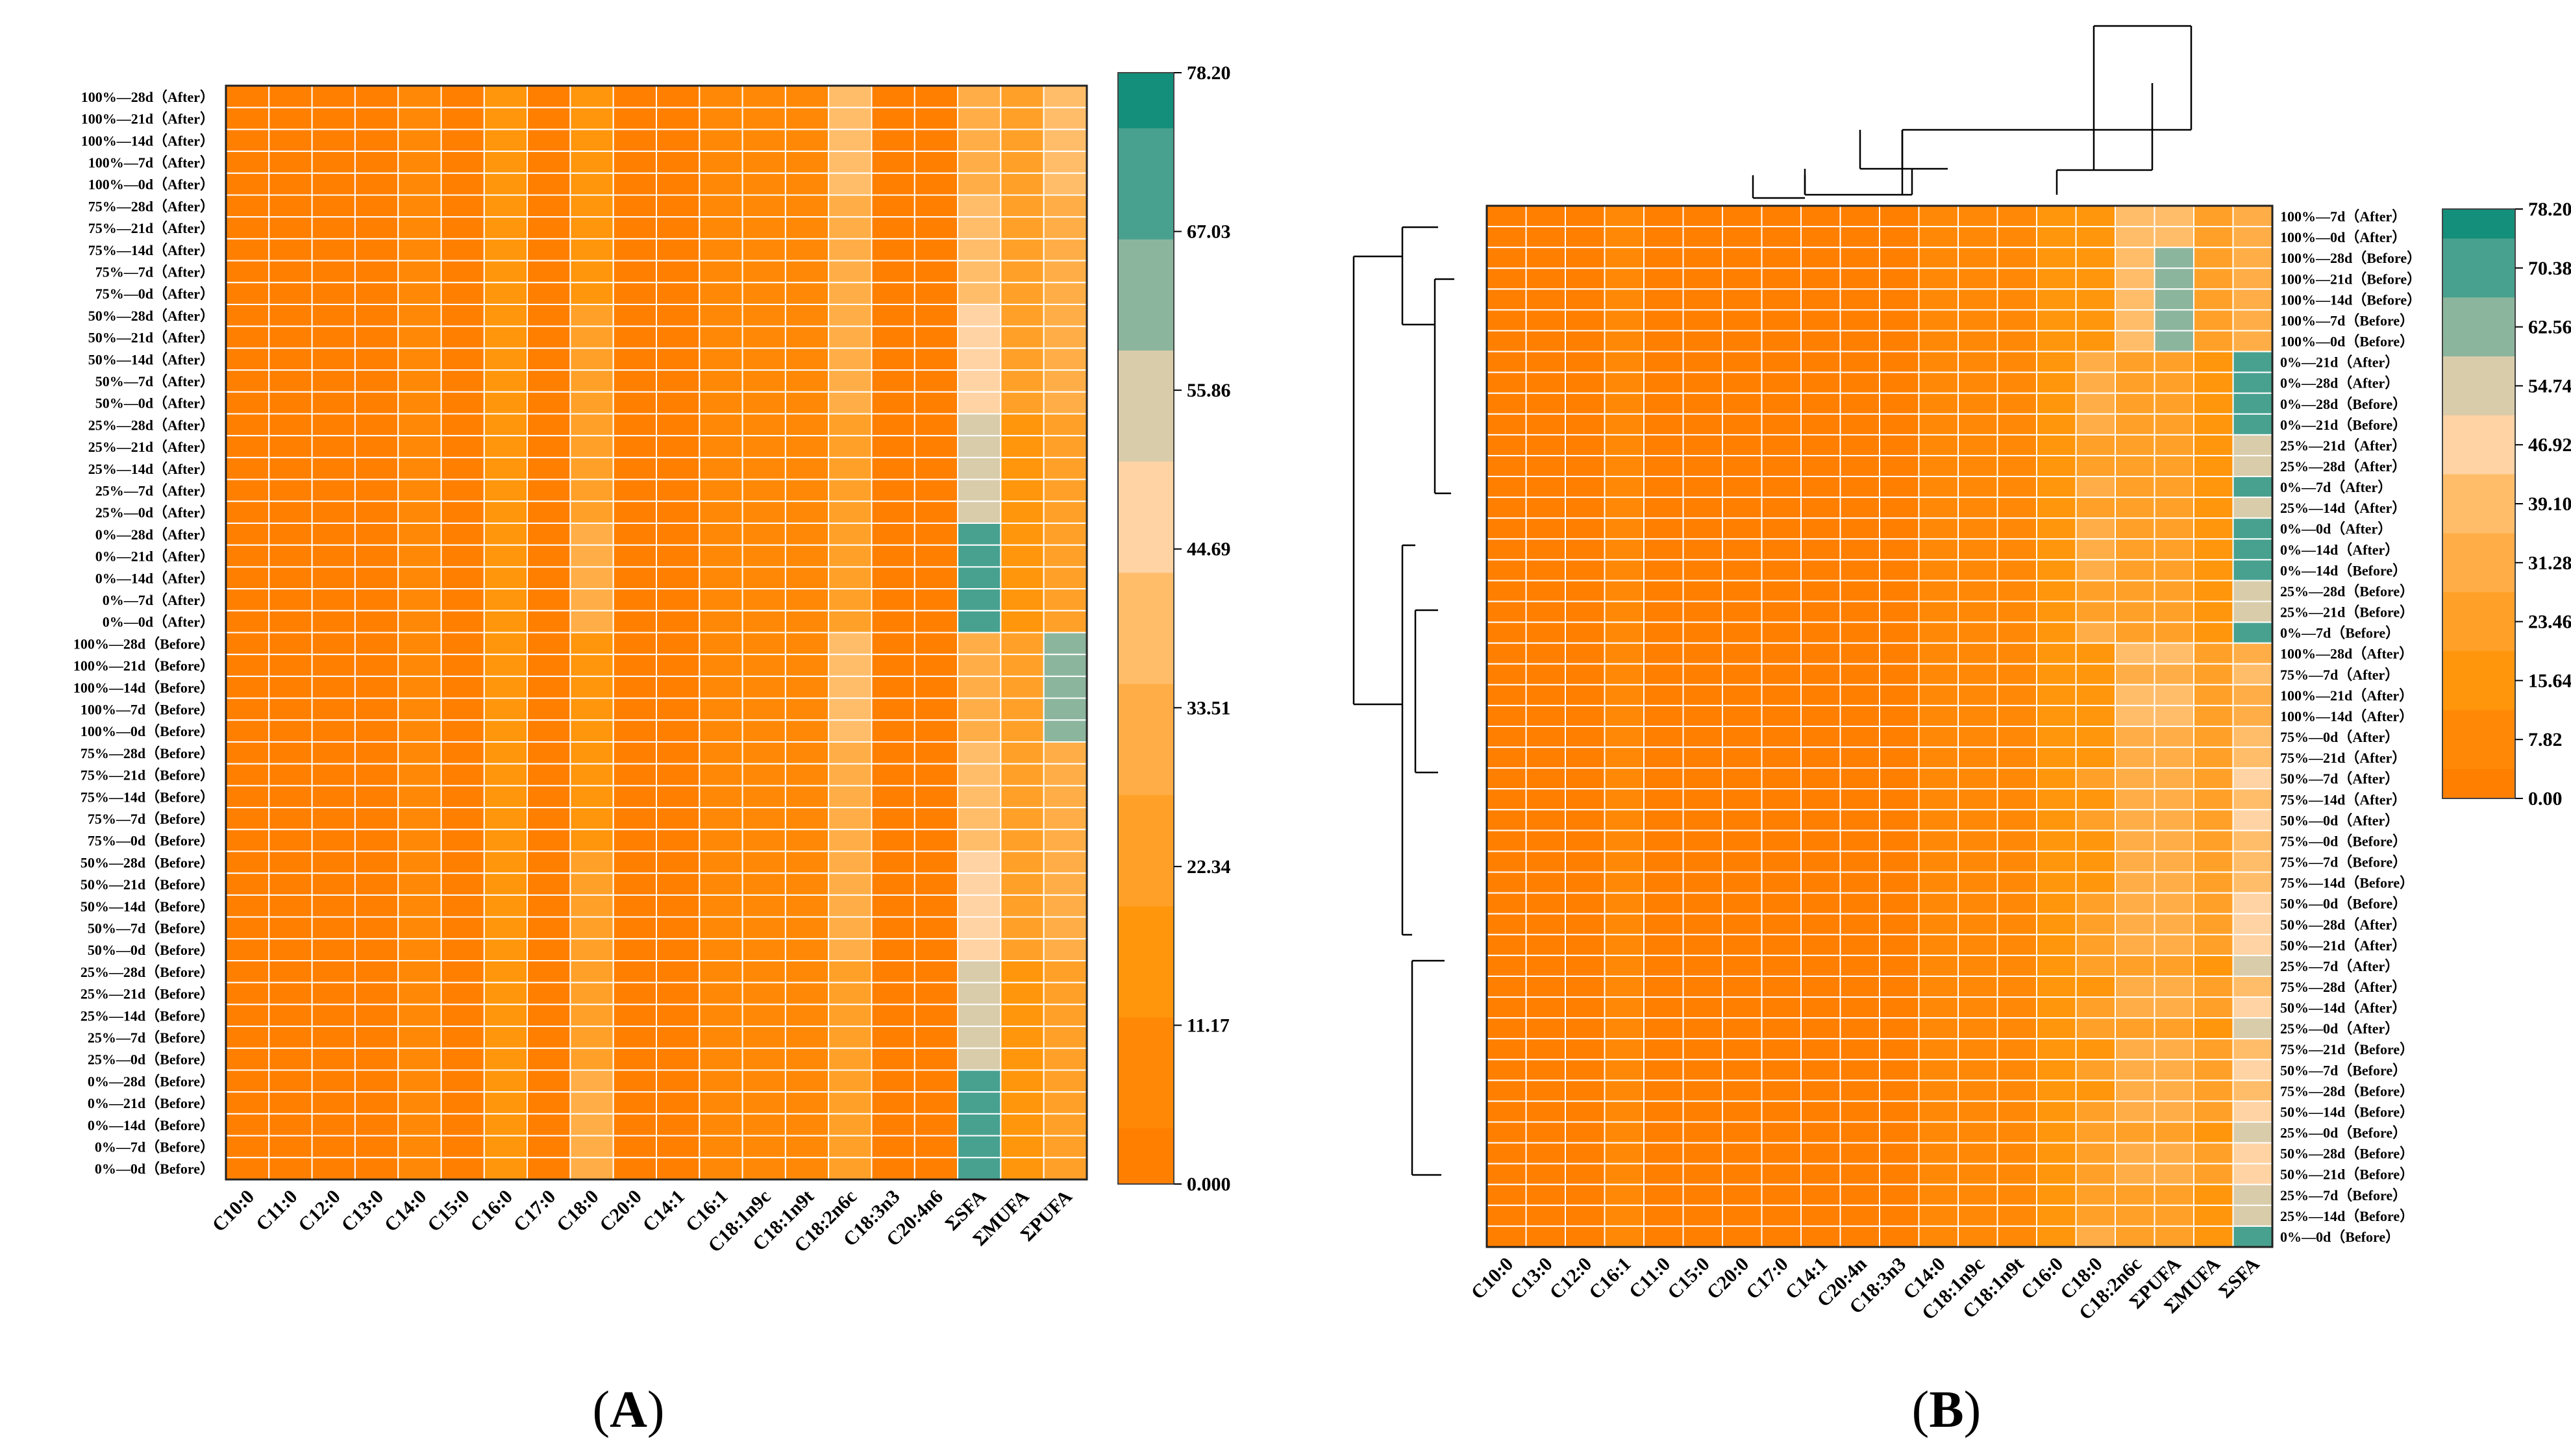  Describe the element at coordinates (1146, 448) in the screenshot. I see `colorbar-segment` at that location.